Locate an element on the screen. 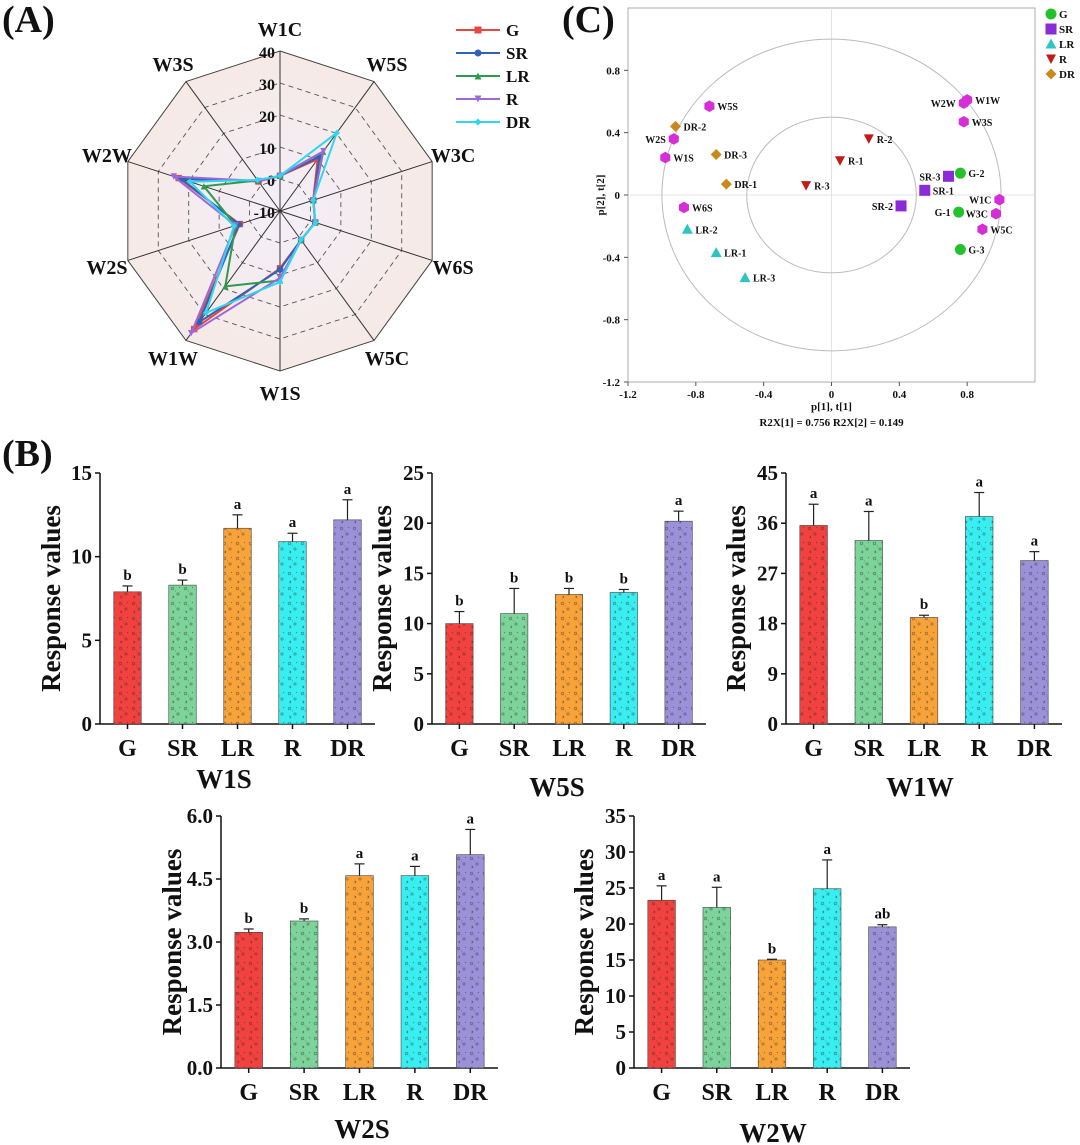  y-tick-label: 9 is located at coordinates (773, 674).